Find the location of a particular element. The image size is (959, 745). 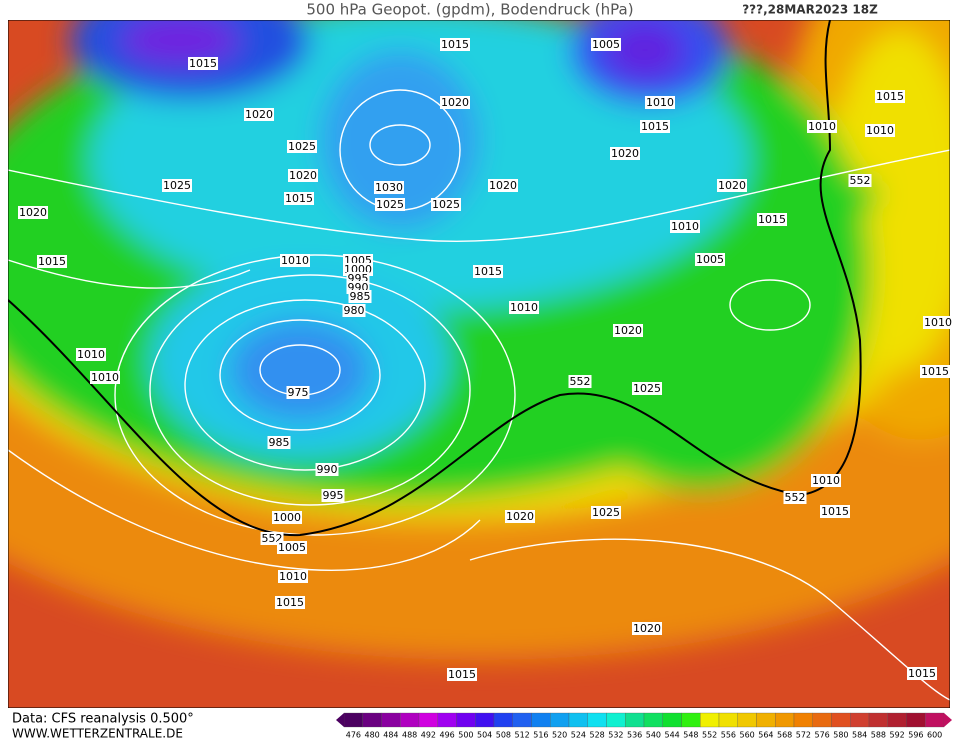

data-source: Data: CFS reanalysis 0.500° is located at coordinates (103, 719).